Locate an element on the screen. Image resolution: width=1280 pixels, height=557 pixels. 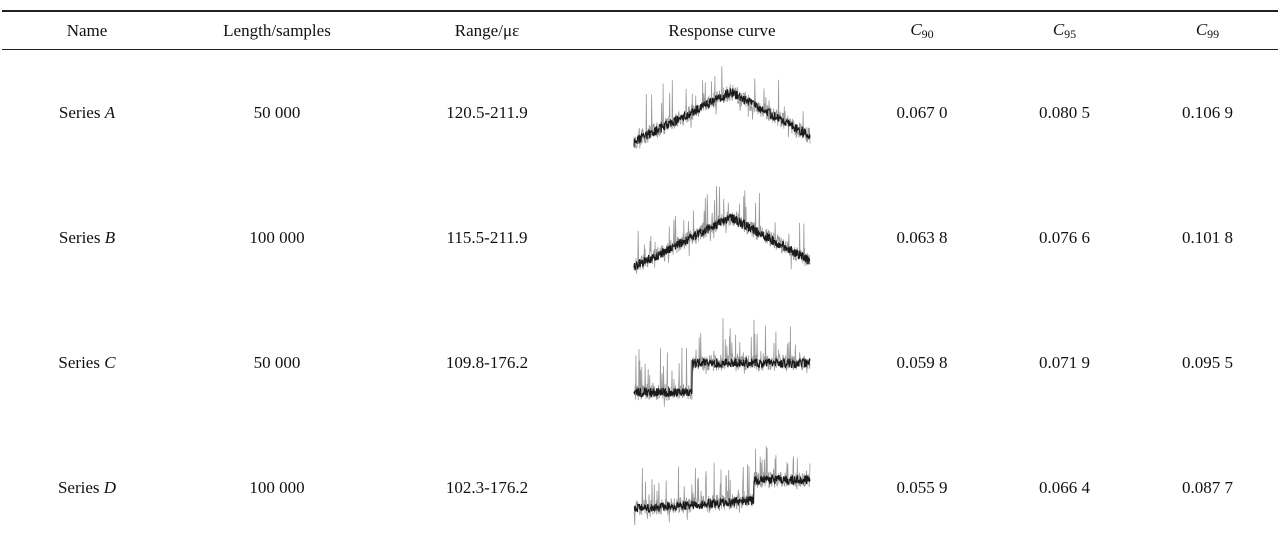
c95-cell: 0.076 6 is located at coordinates (1064, 237).